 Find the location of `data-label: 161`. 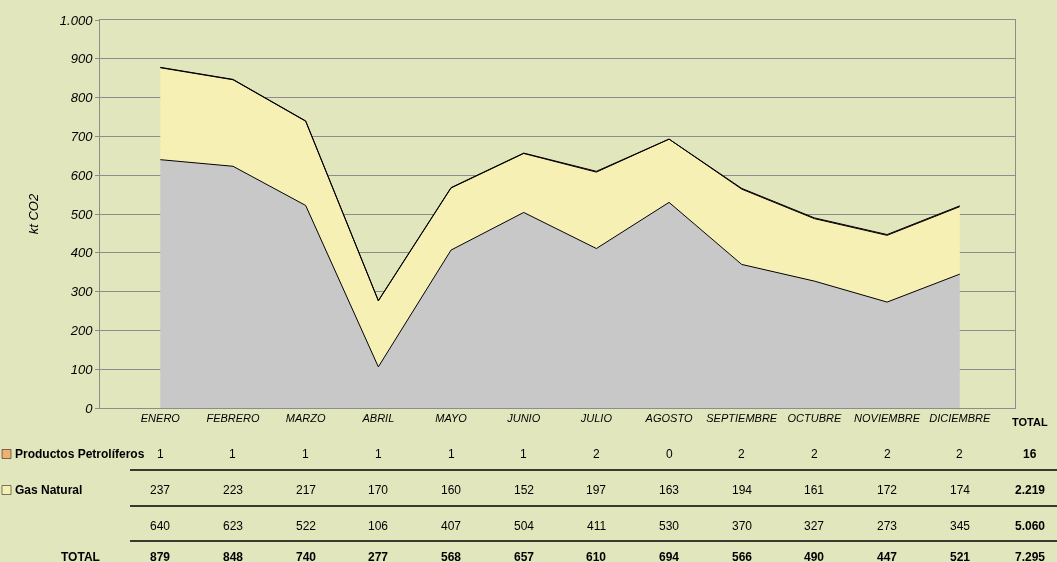

data-label: 161 is located at coordinates (814, 490).